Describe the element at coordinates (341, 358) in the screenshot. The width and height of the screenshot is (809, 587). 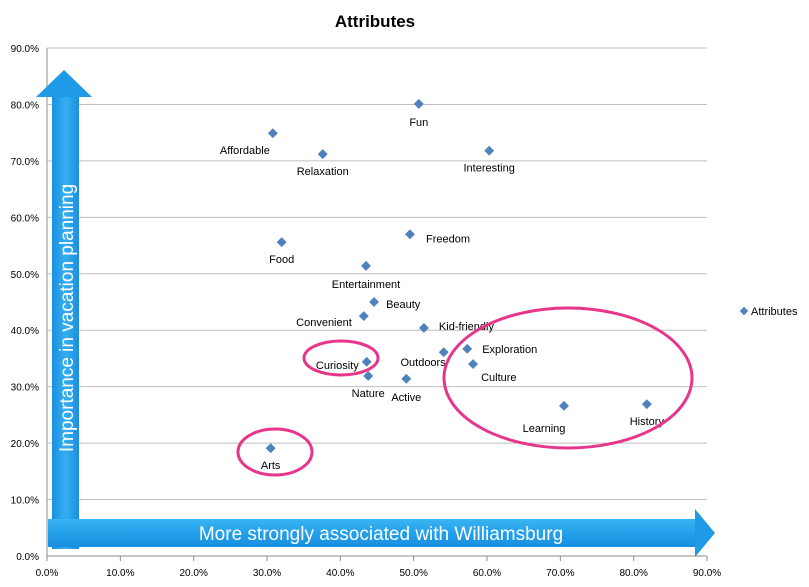
I see `highlight-ellipse-curiosity` at that location.